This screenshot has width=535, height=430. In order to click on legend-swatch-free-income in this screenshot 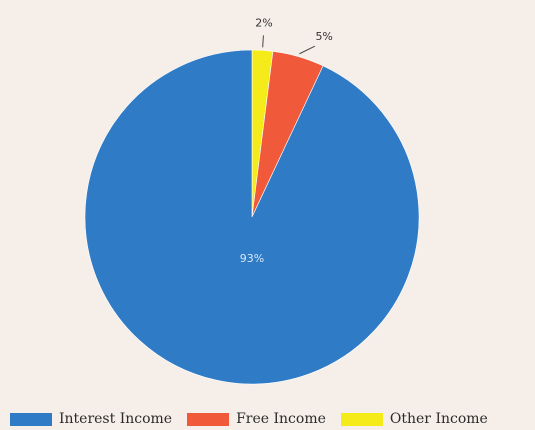, I will do `click(208, 419)`.